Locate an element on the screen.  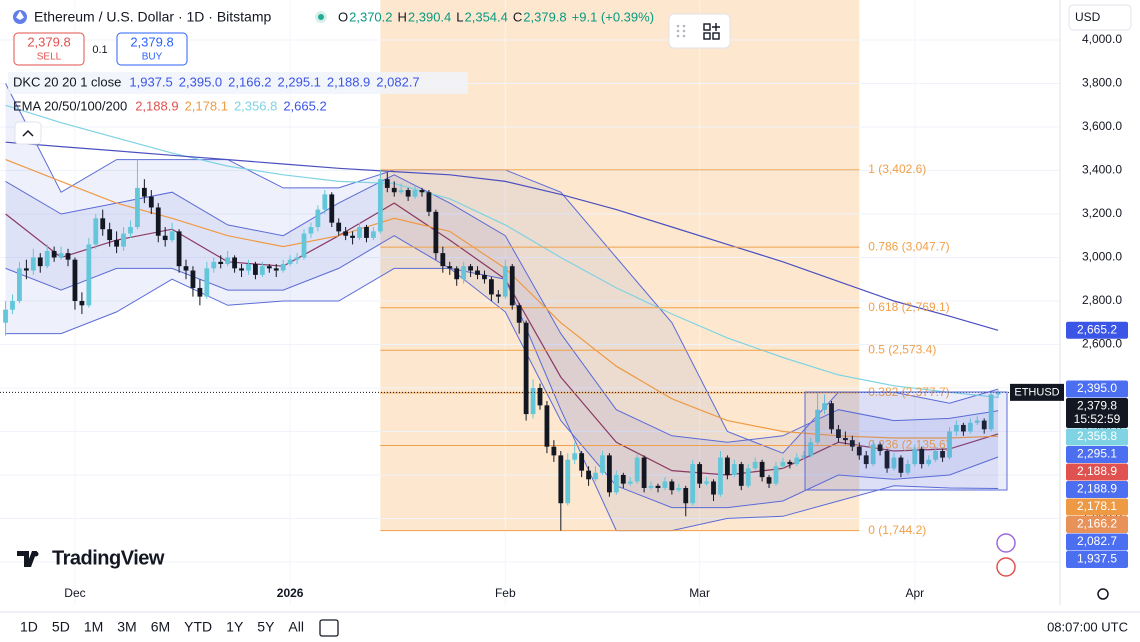
range-button: 1M is located at coordinates (93, 627).